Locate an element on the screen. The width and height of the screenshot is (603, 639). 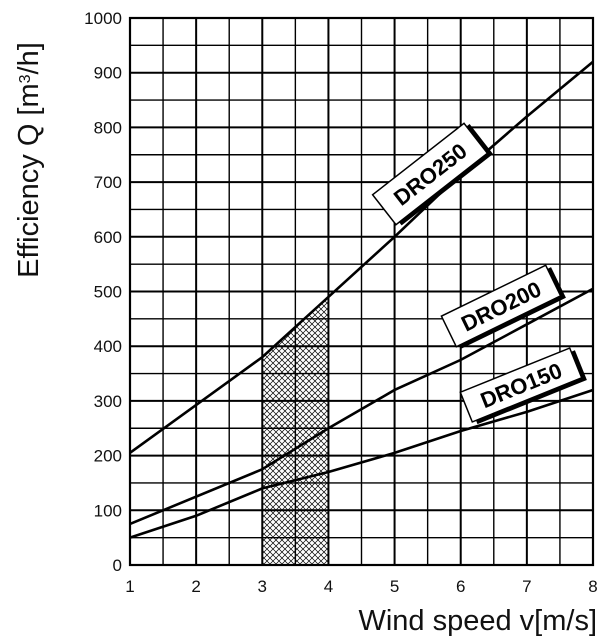
y-tick-label: 800 is located at coordinates (108, 127).